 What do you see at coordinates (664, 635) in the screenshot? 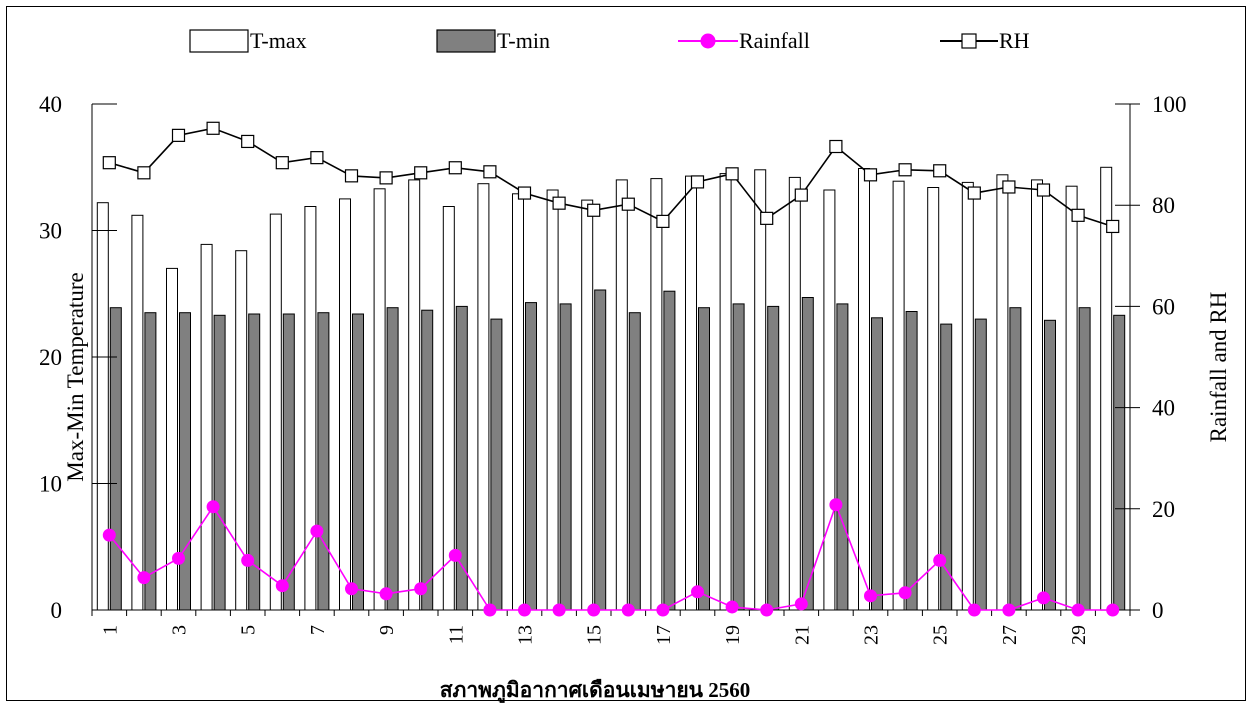
I see `x-tick-label: 17` at bounding box center [664, 635].